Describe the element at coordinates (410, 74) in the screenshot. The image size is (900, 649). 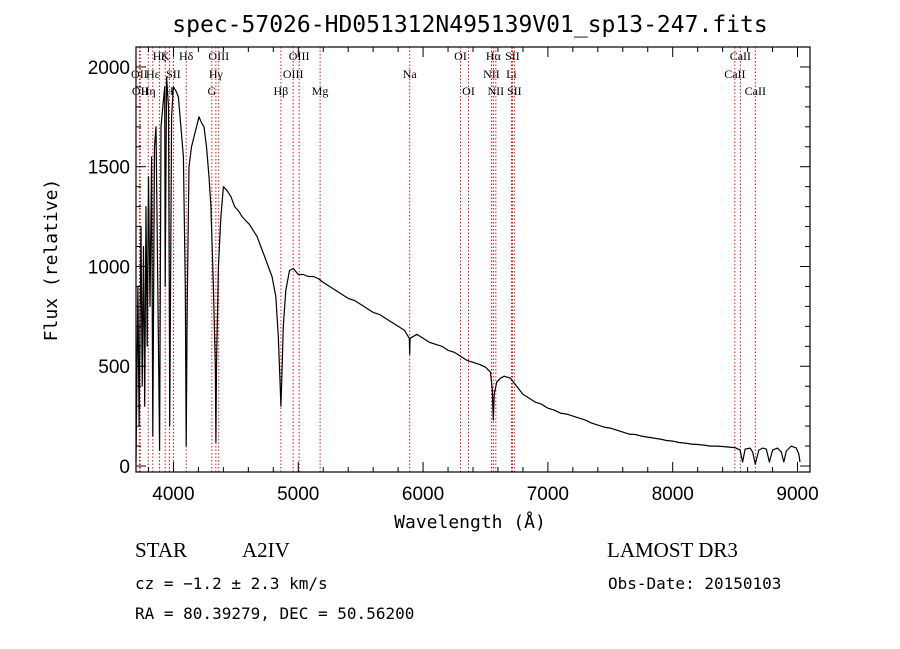
I see `line-marker-label: Na` at that location.